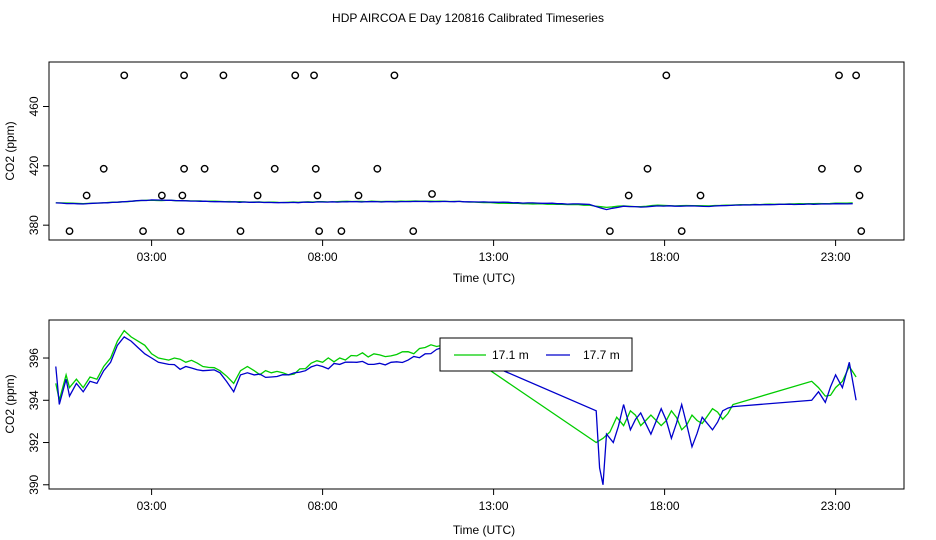  What do you see at coordinates (536, 354) in the screenshot?
I see `legend: 17.1 m 17.7 m` at bounding box center [536, 354].